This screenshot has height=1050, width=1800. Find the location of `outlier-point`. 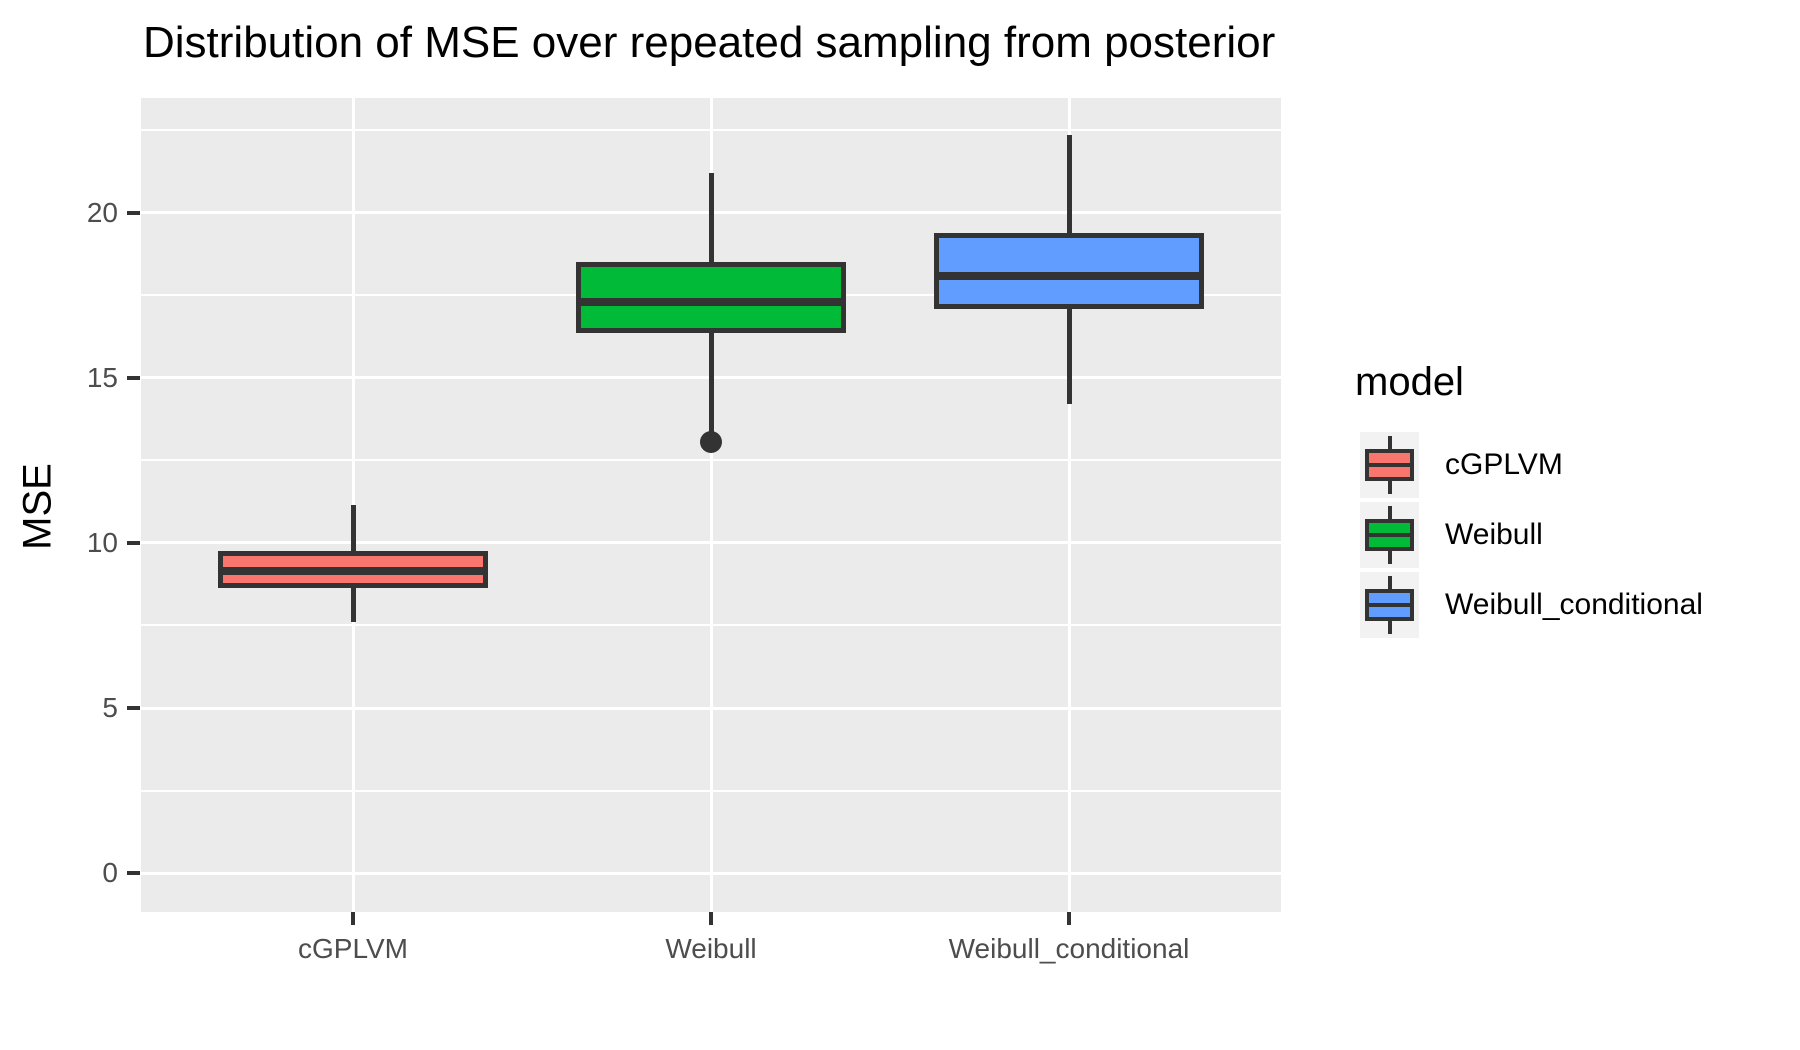

outlier-point is located at coordinates (711, 442).